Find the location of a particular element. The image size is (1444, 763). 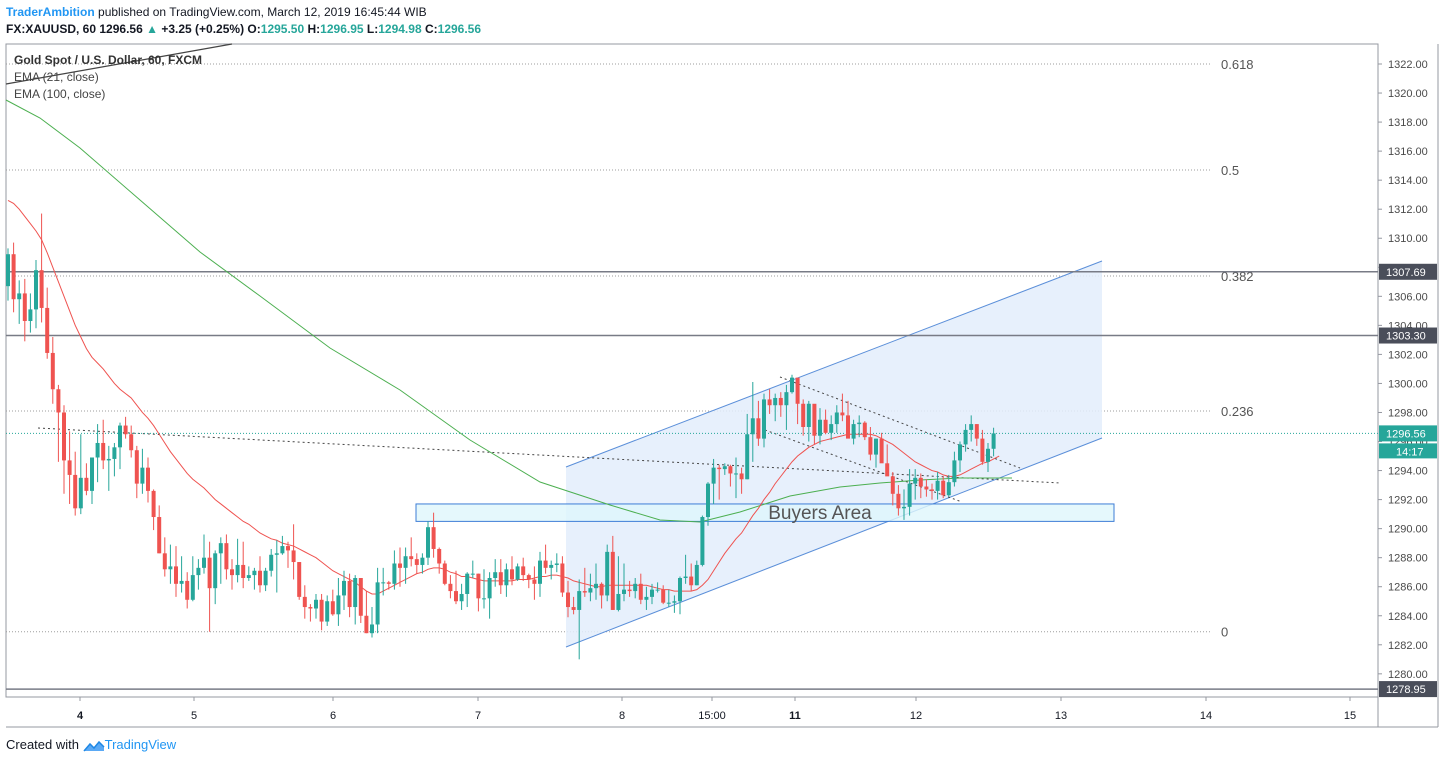

footer-brand: TradingView is located at coordinates (140, 744).